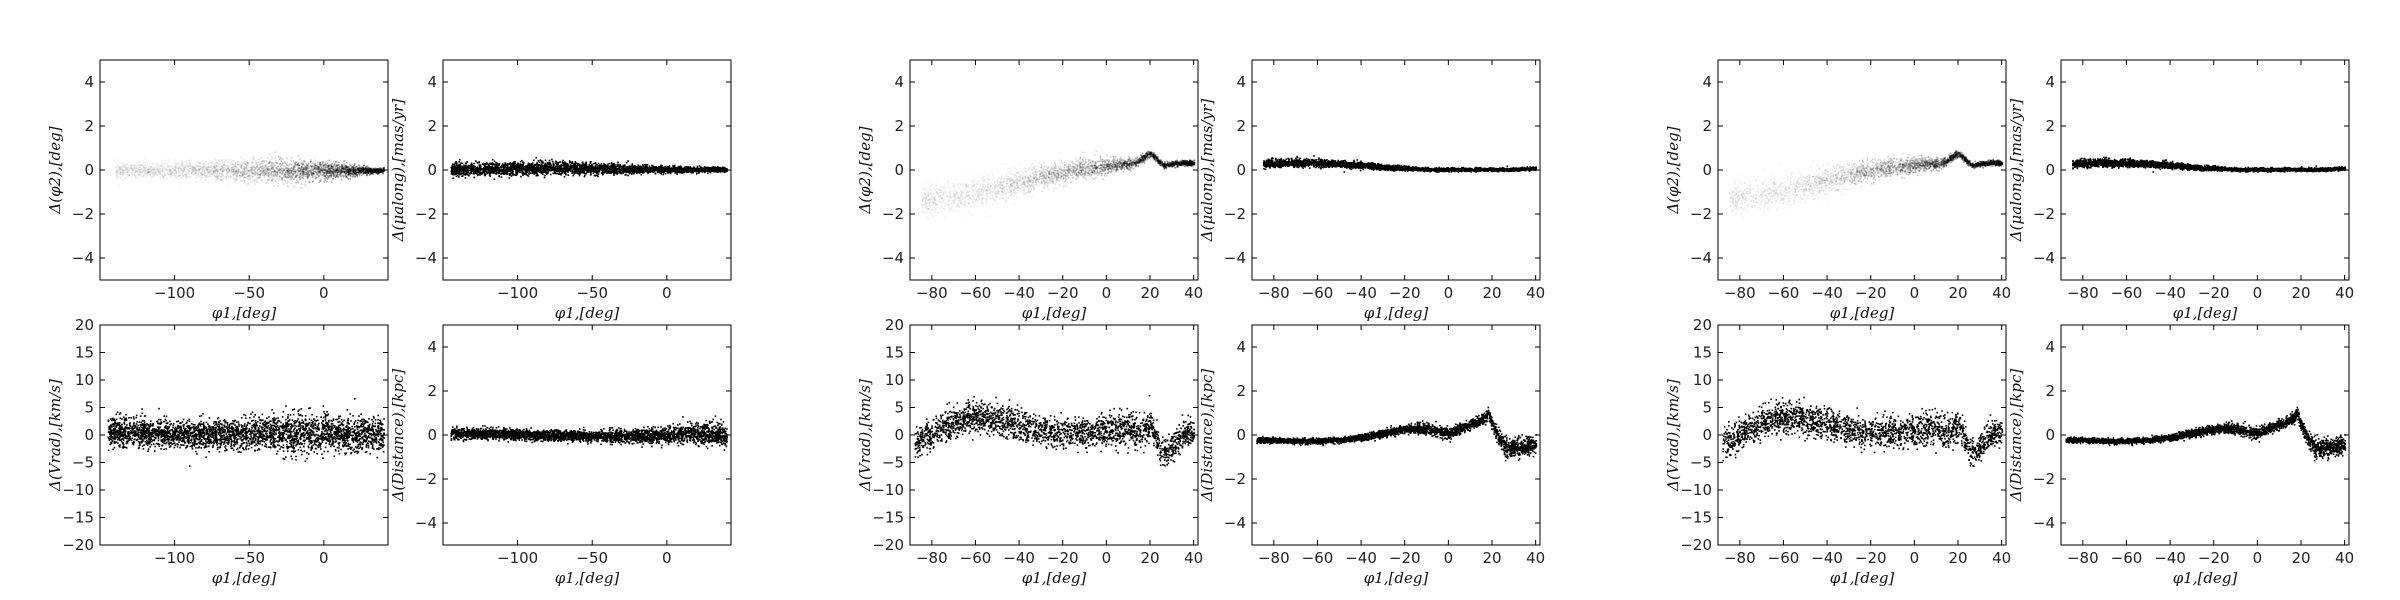  What do you see at coordinates (83, 214) in the screenshot?
I see `y-tick-label: −2` at bounding box center [83, 214].